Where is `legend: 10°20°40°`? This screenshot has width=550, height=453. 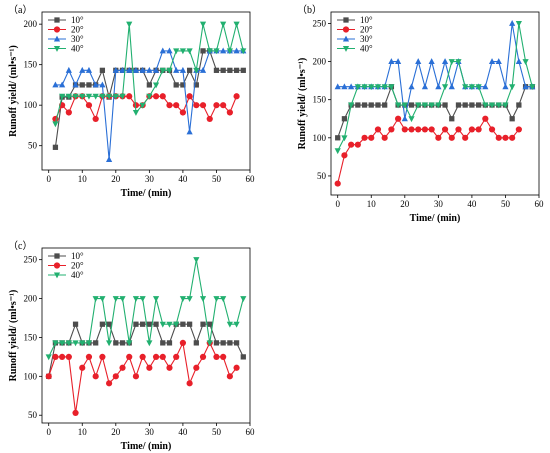 legend: 10°20°40° is located at coordinates (66, 265).